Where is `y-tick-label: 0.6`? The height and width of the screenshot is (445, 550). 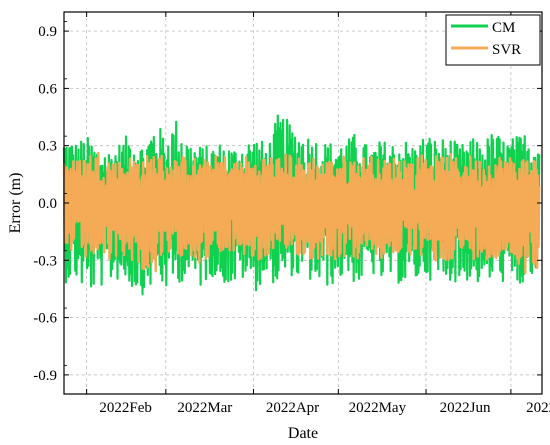 y-tick-label: 0.6 is located at coordinates (47, 89).